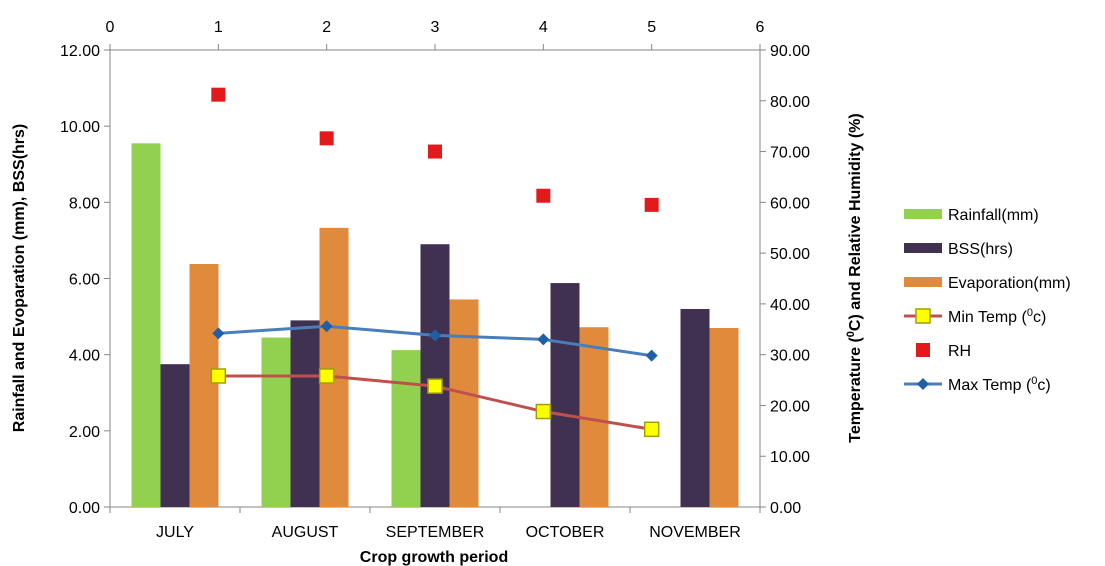  What do you see at coordinates (923, 214) in the screenshot?
I see `legend-swatch-rainfall-mm` at bounding box center [923, 214].